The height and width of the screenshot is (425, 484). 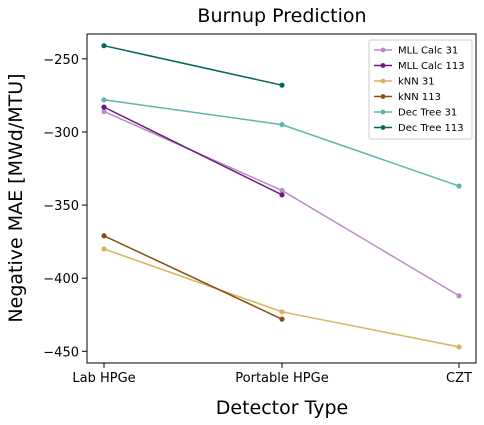 I want to click on y-tick-label: −450, so click(x=61, y=352).